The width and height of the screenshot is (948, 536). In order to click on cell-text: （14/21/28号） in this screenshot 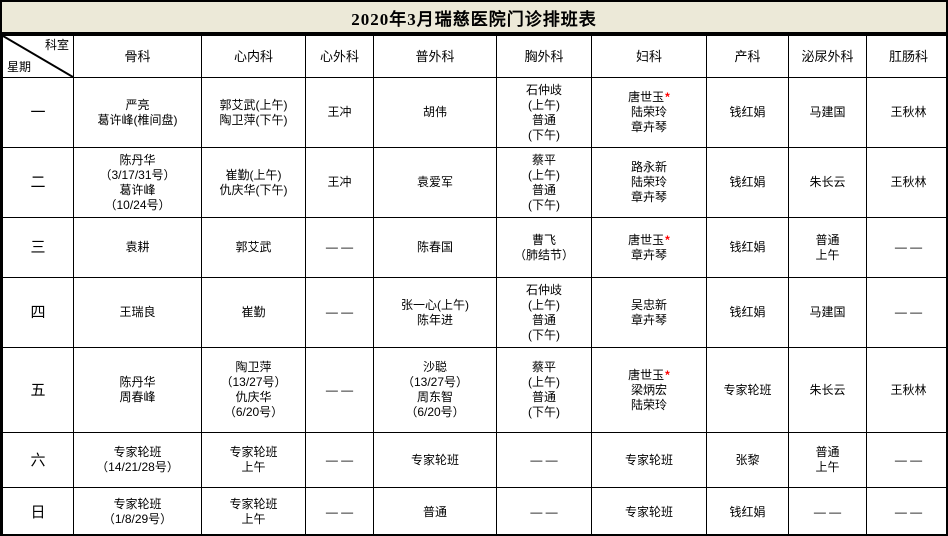, I will do `click(137, 467)`.